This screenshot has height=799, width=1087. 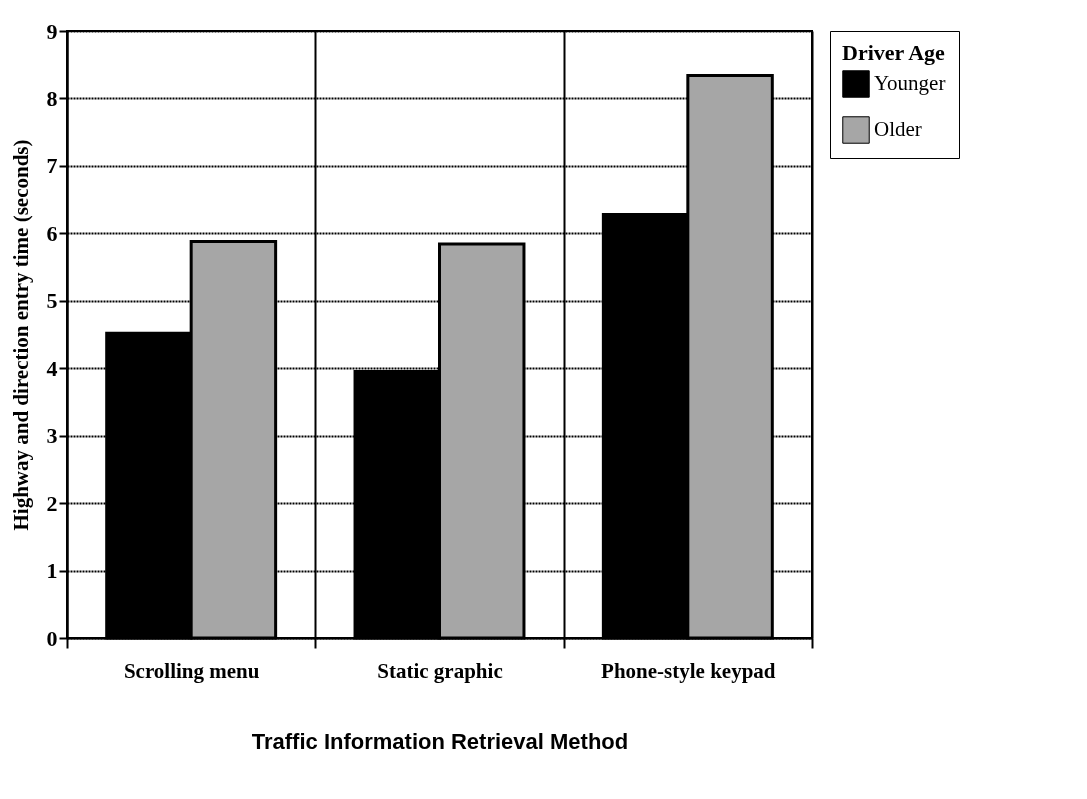 I want to click on y-tick-label: 9, so click(x=52, y=31).